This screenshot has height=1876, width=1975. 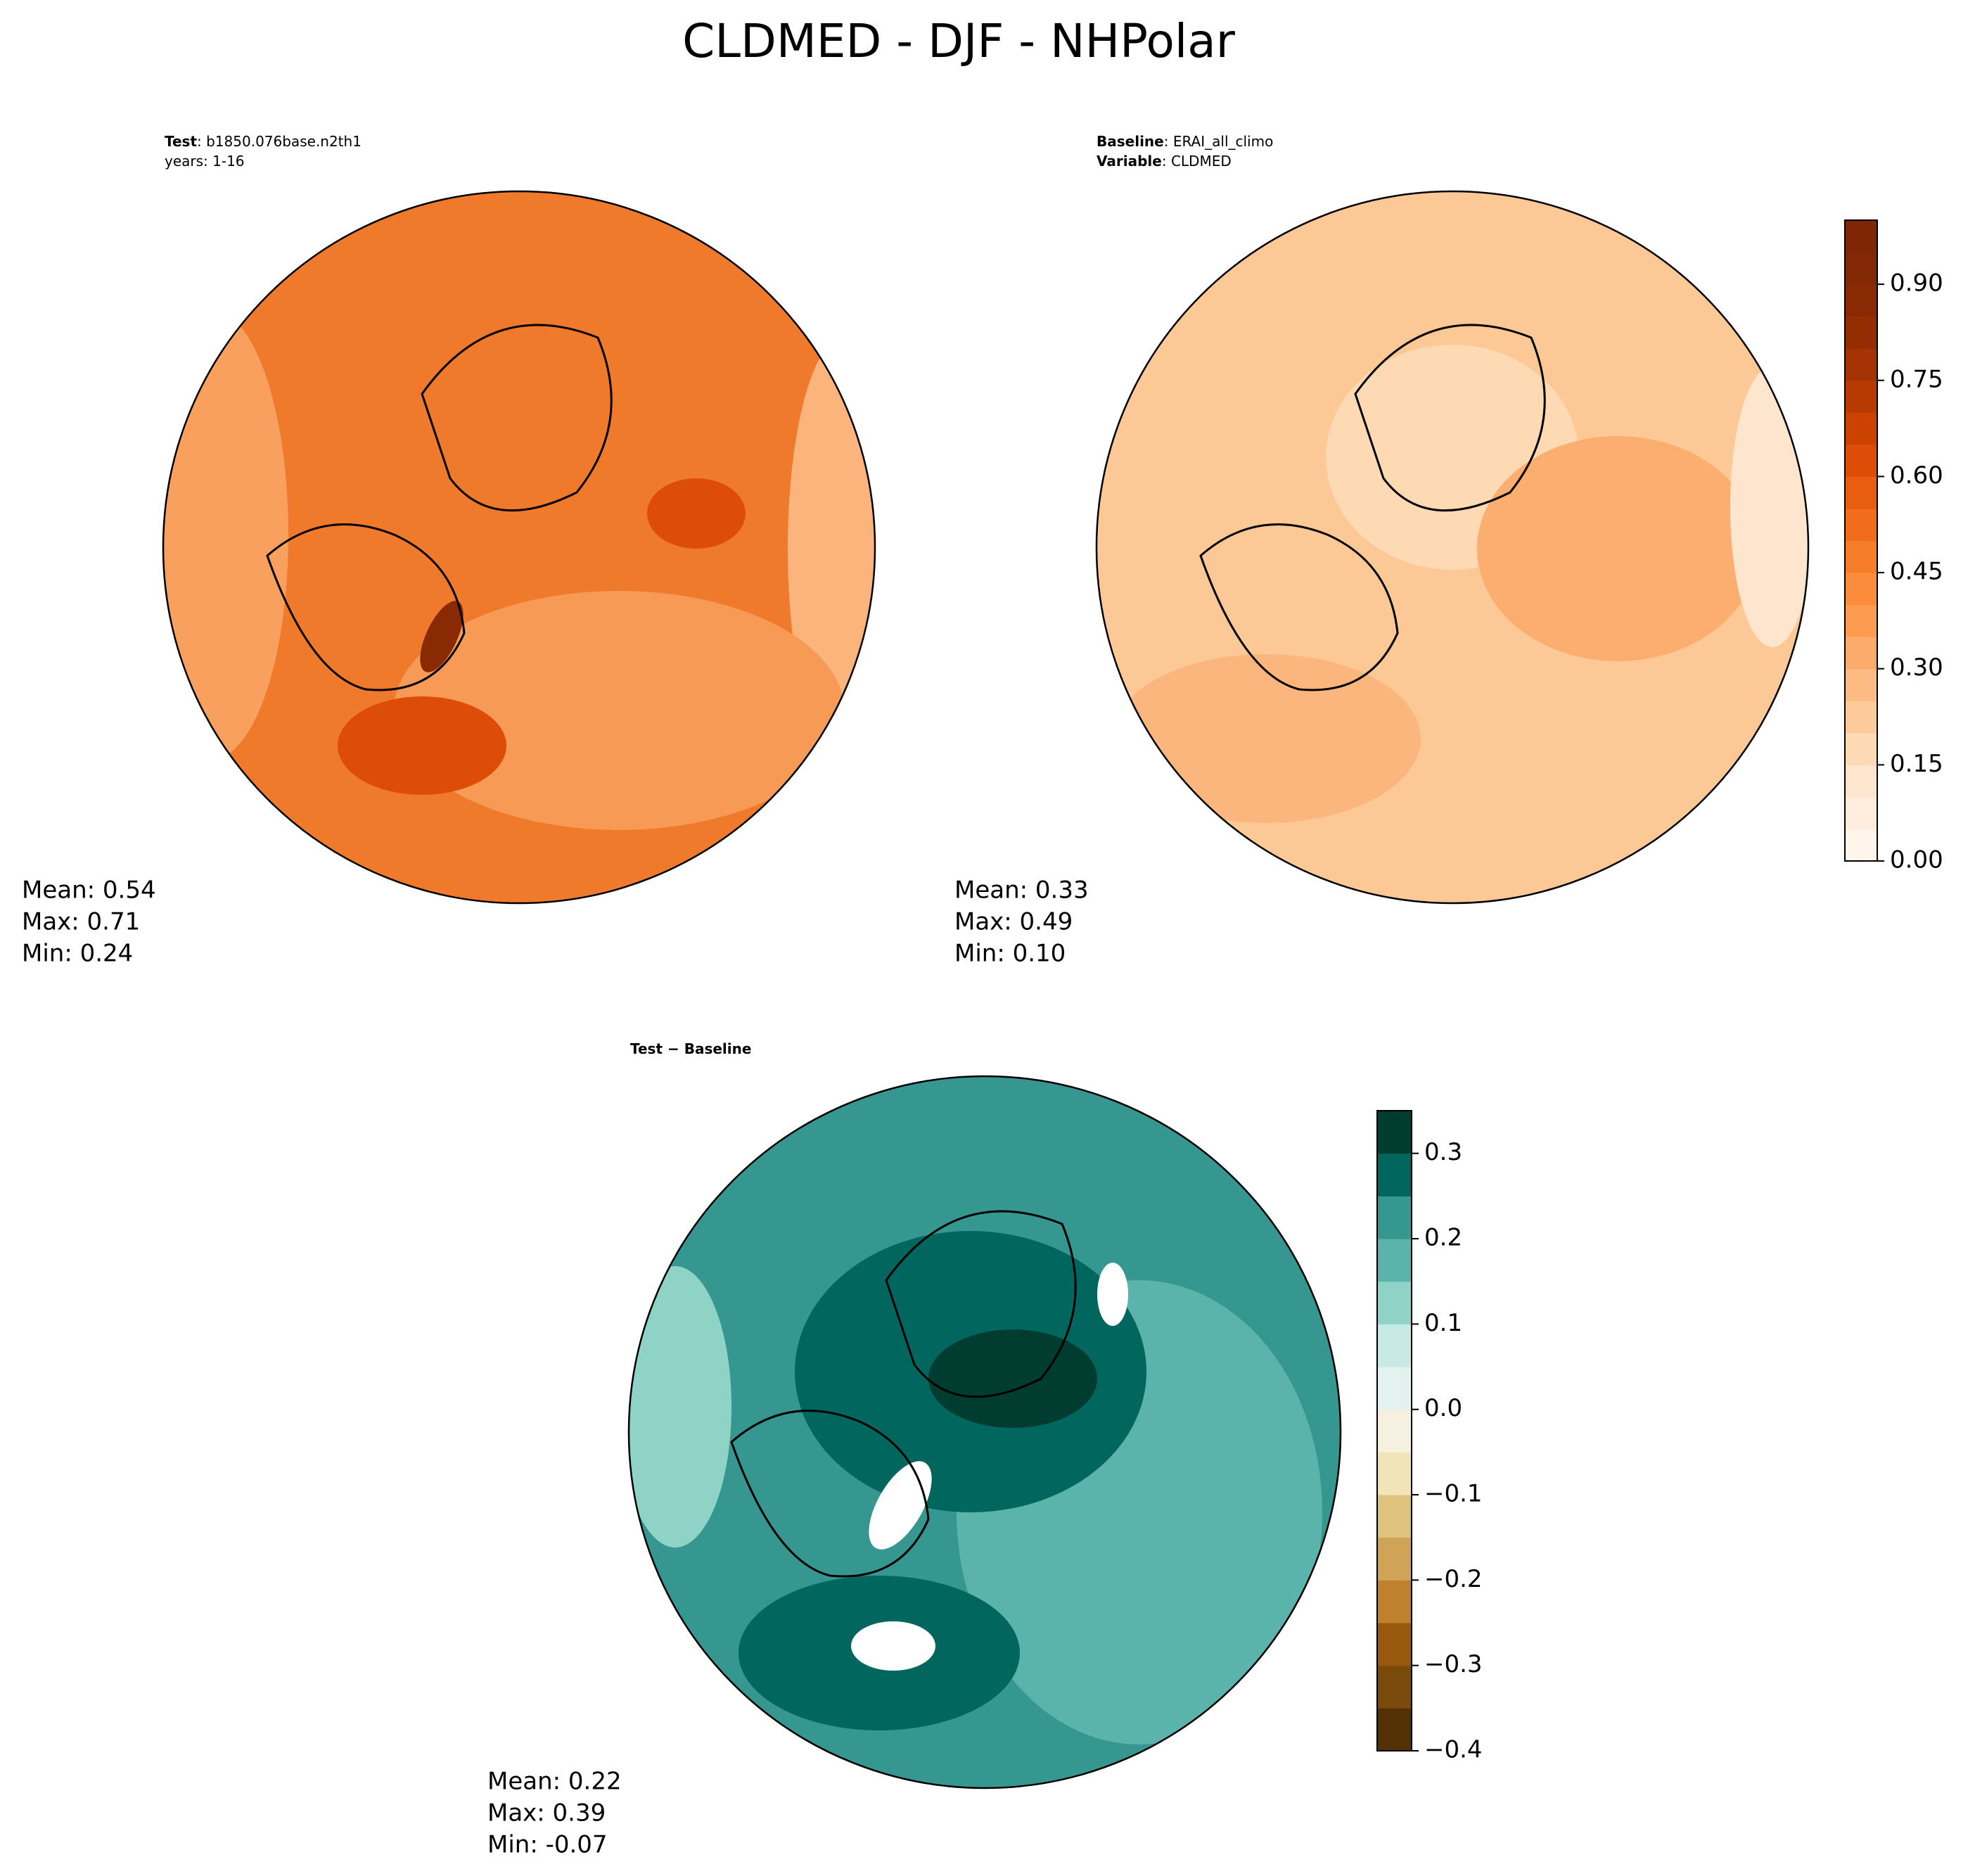 What do you see at coordinates (77, 954) in the screenshot?
I see `stat-line: Min: 0.24` at bounding box center [77, 954].